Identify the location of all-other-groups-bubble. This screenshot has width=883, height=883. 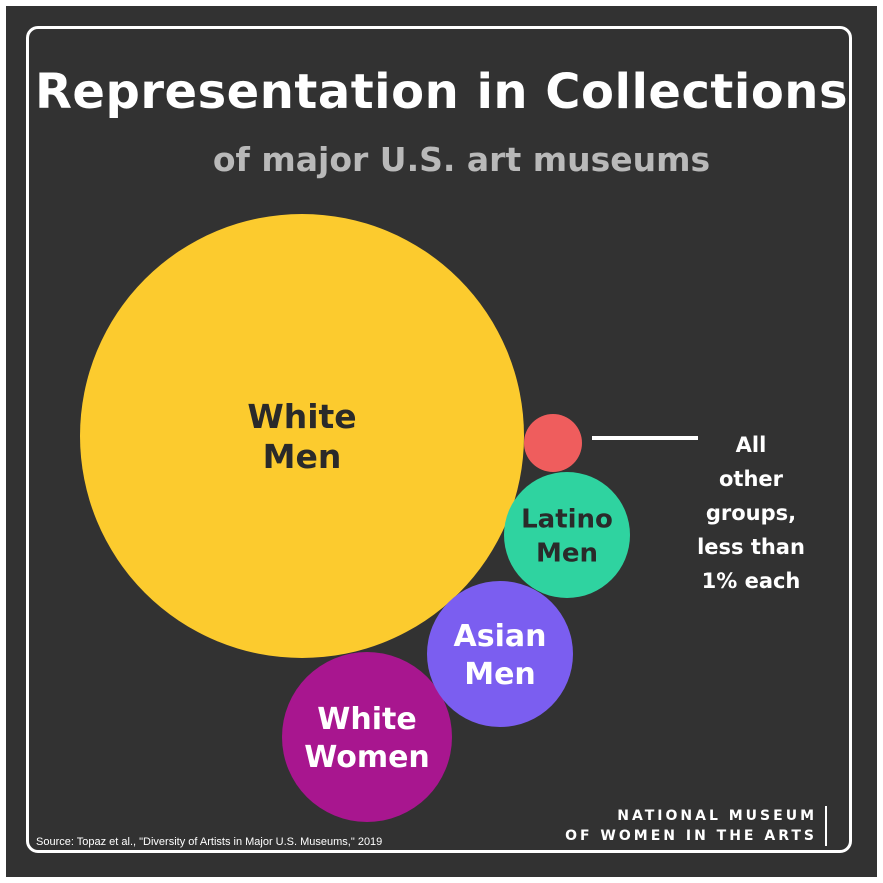
(553, 443).